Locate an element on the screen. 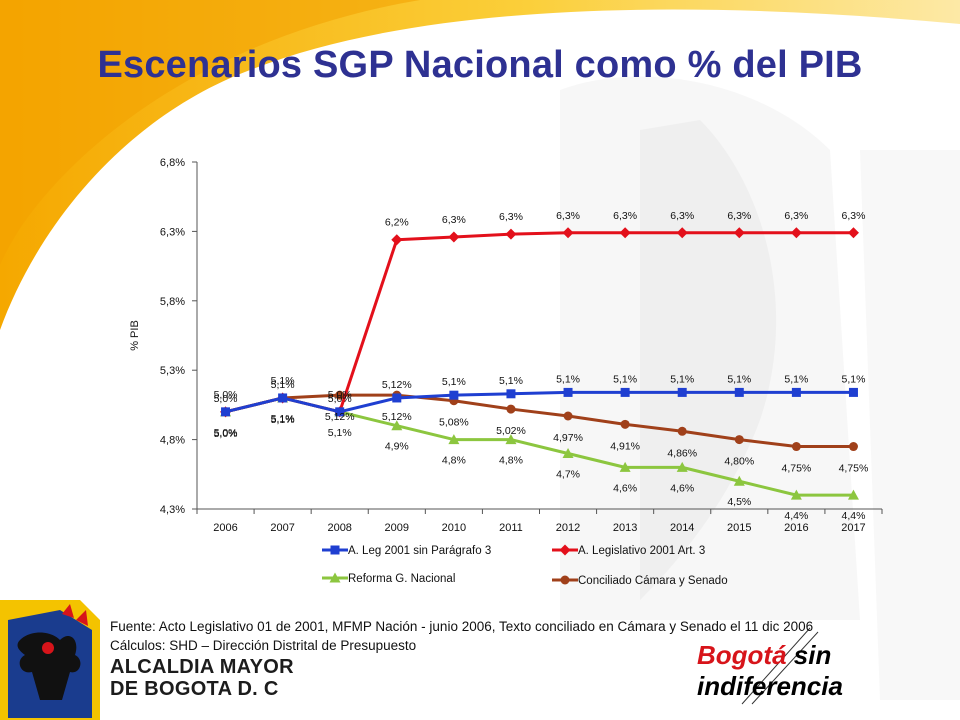 This screenshot has width=960, height=720. x-tick-label: 2015 is located at coordinates (739, 528).